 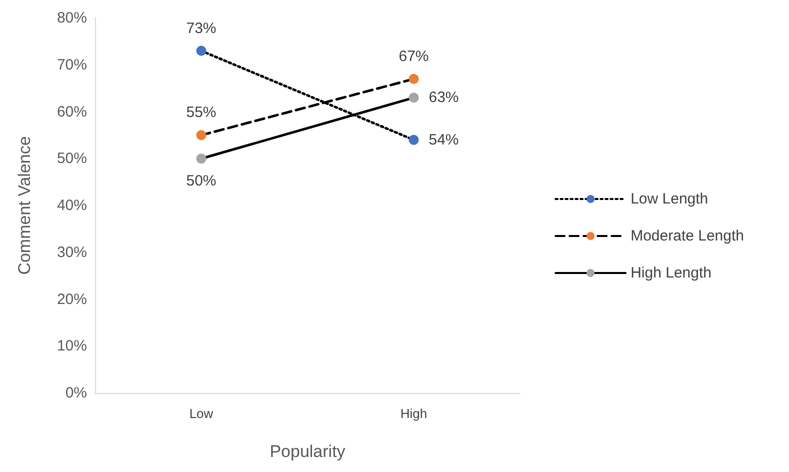 I want to click on legend-label: Moderate Length, so click(x=687, y=236).